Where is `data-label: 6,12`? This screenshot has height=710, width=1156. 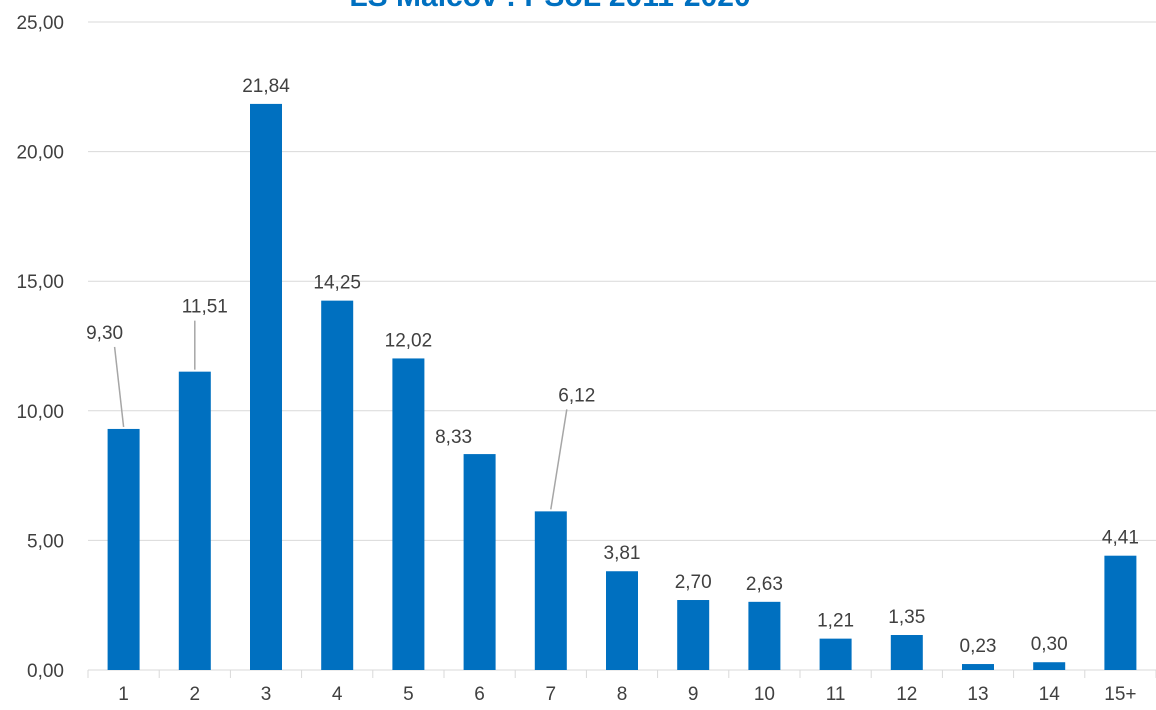
data-label: 6,12 is located at coordinates (576, 395).